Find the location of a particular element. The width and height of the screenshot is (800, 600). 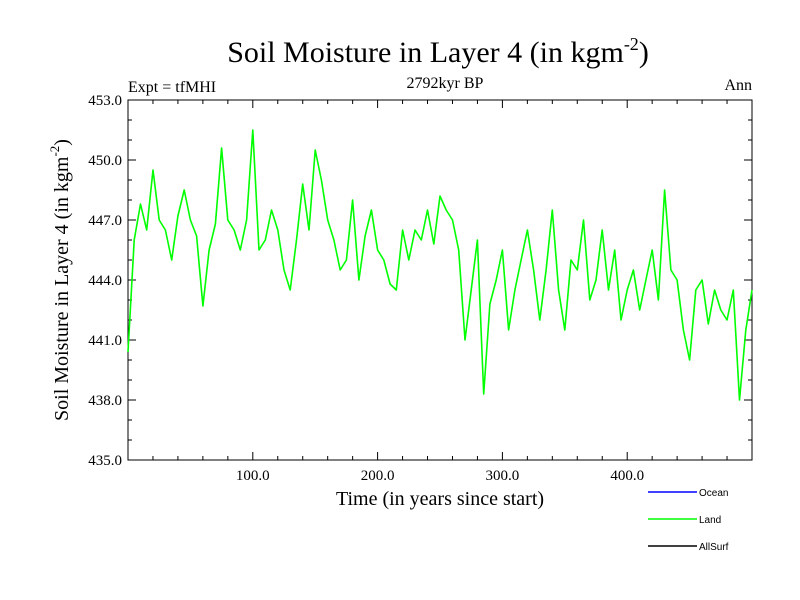

season-label: Ann is located at coordinates (738, 85).